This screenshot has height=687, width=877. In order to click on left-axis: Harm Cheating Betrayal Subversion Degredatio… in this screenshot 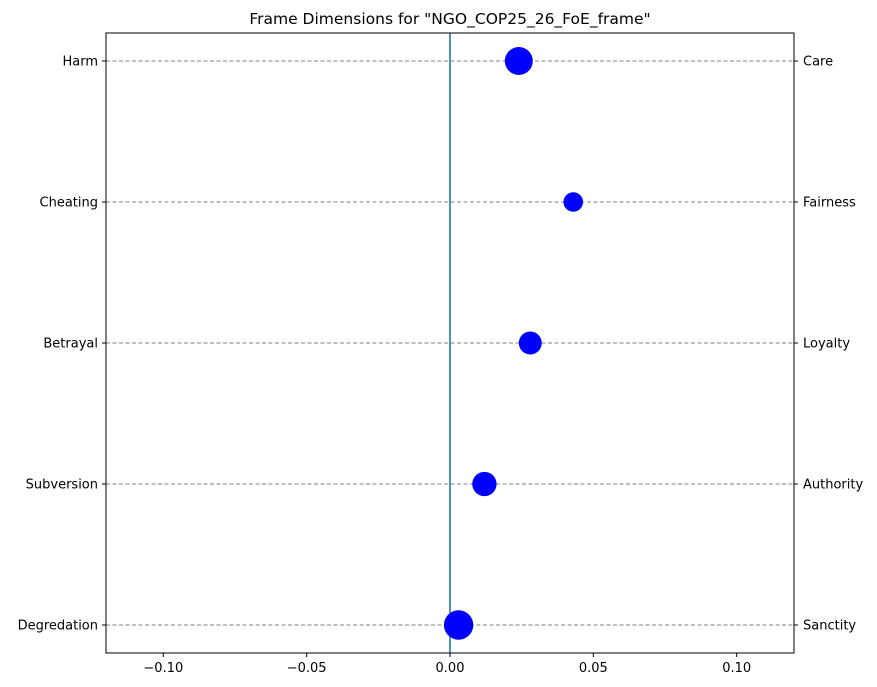, I will do `click(62, 344)`.